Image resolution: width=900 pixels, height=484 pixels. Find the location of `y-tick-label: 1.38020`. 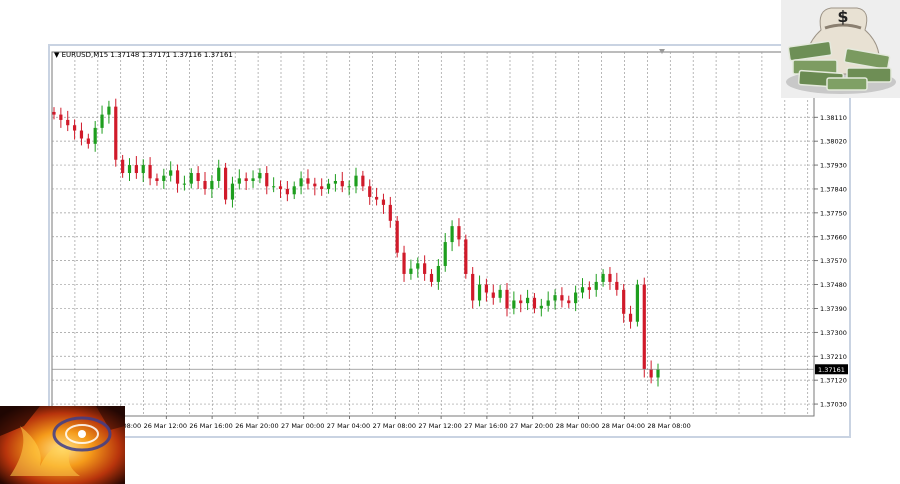

y-tick-label: 1.38020 is located at coordinates (833, 142).